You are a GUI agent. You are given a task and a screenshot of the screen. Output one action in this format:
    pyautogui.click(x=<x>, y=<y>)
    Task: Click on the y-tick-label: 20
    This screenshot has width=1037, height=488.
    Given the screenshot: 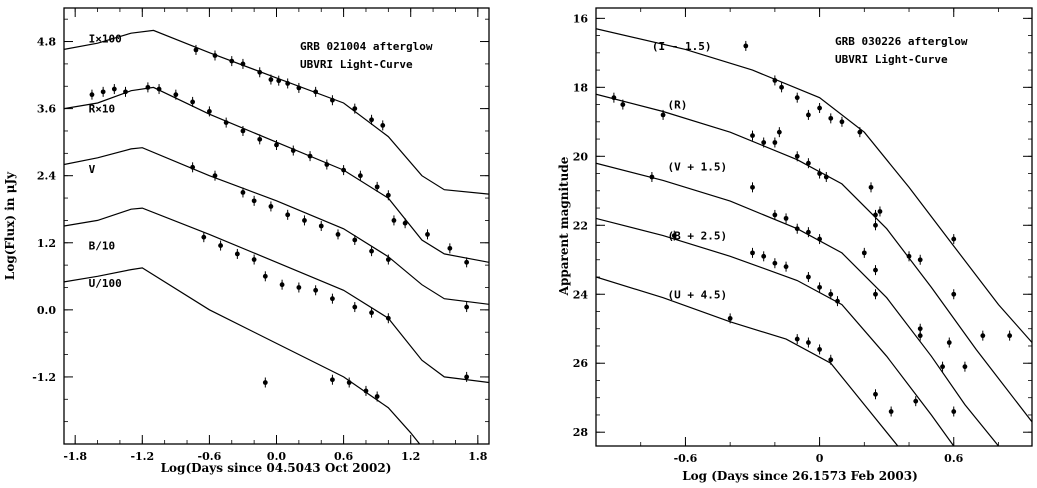 What is the action you would take?
    pyautogui.click(x=581, y=156)
    